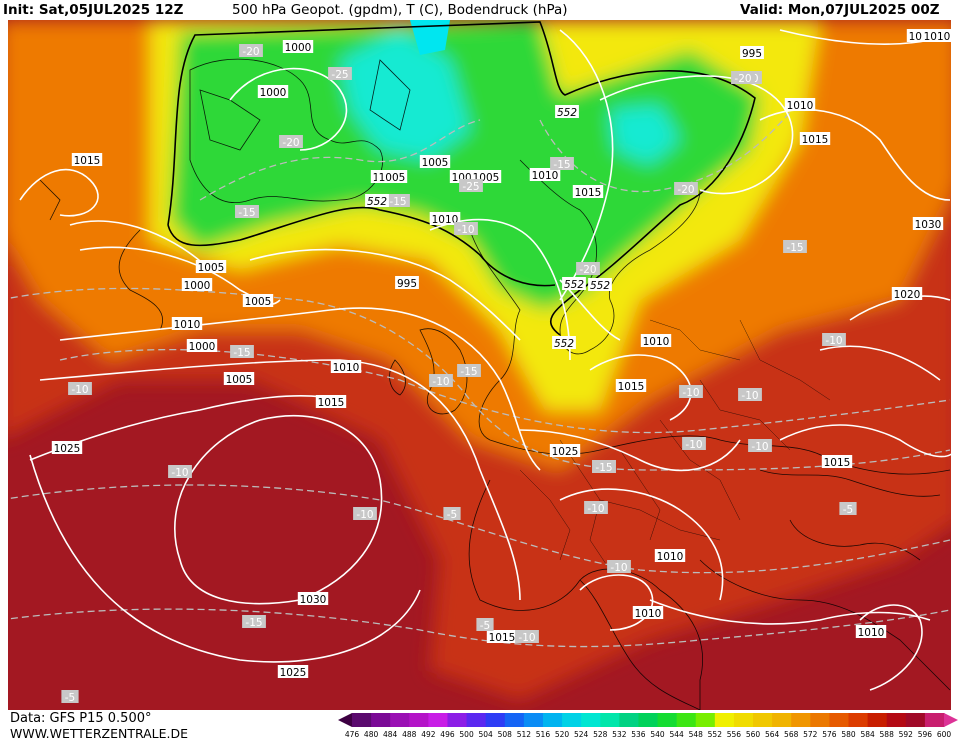 Image resolution: width=959 pixels, height=741 pixels. Describe the element at coordinates (485, 734) in the screenshot. I see `scale-tick-label: 504` at that location.